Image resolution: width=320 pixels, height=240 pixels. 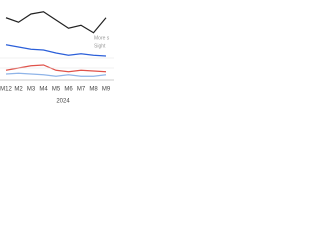 What do you see at coordinates (31, 90) in the screenshot?
I see `x-tick-label: M3` at bounding box center [31, 90].